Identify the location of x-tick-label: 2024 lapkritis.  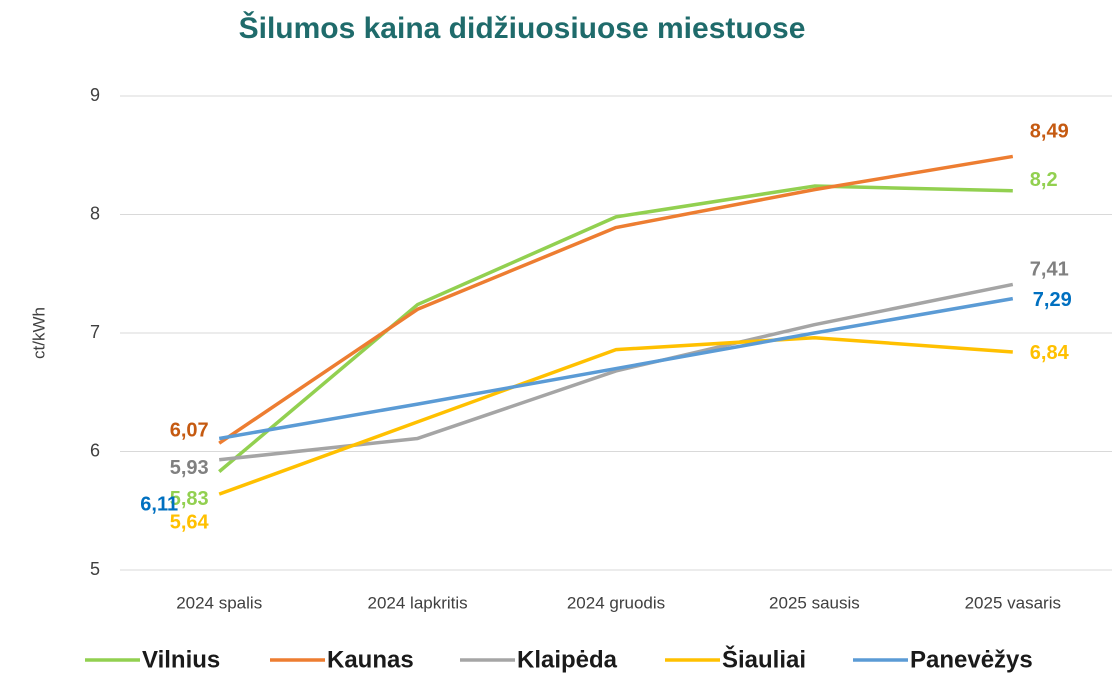
(418, 602).